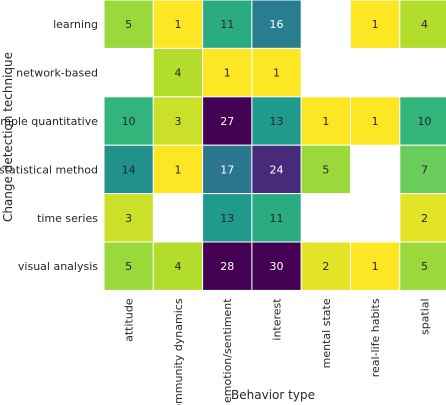  Describe the element at coordinates (273, 395) in the screenshot. I see `x-axis-label: Behavior type` at that location.